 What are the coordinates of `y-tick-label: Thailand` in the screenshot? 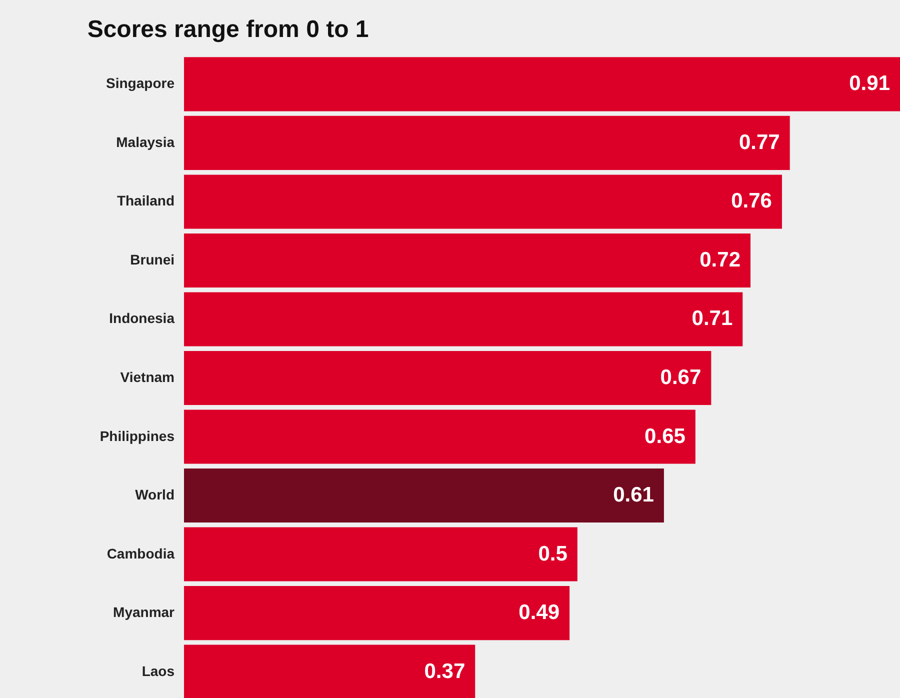 It's located at (145, 200).